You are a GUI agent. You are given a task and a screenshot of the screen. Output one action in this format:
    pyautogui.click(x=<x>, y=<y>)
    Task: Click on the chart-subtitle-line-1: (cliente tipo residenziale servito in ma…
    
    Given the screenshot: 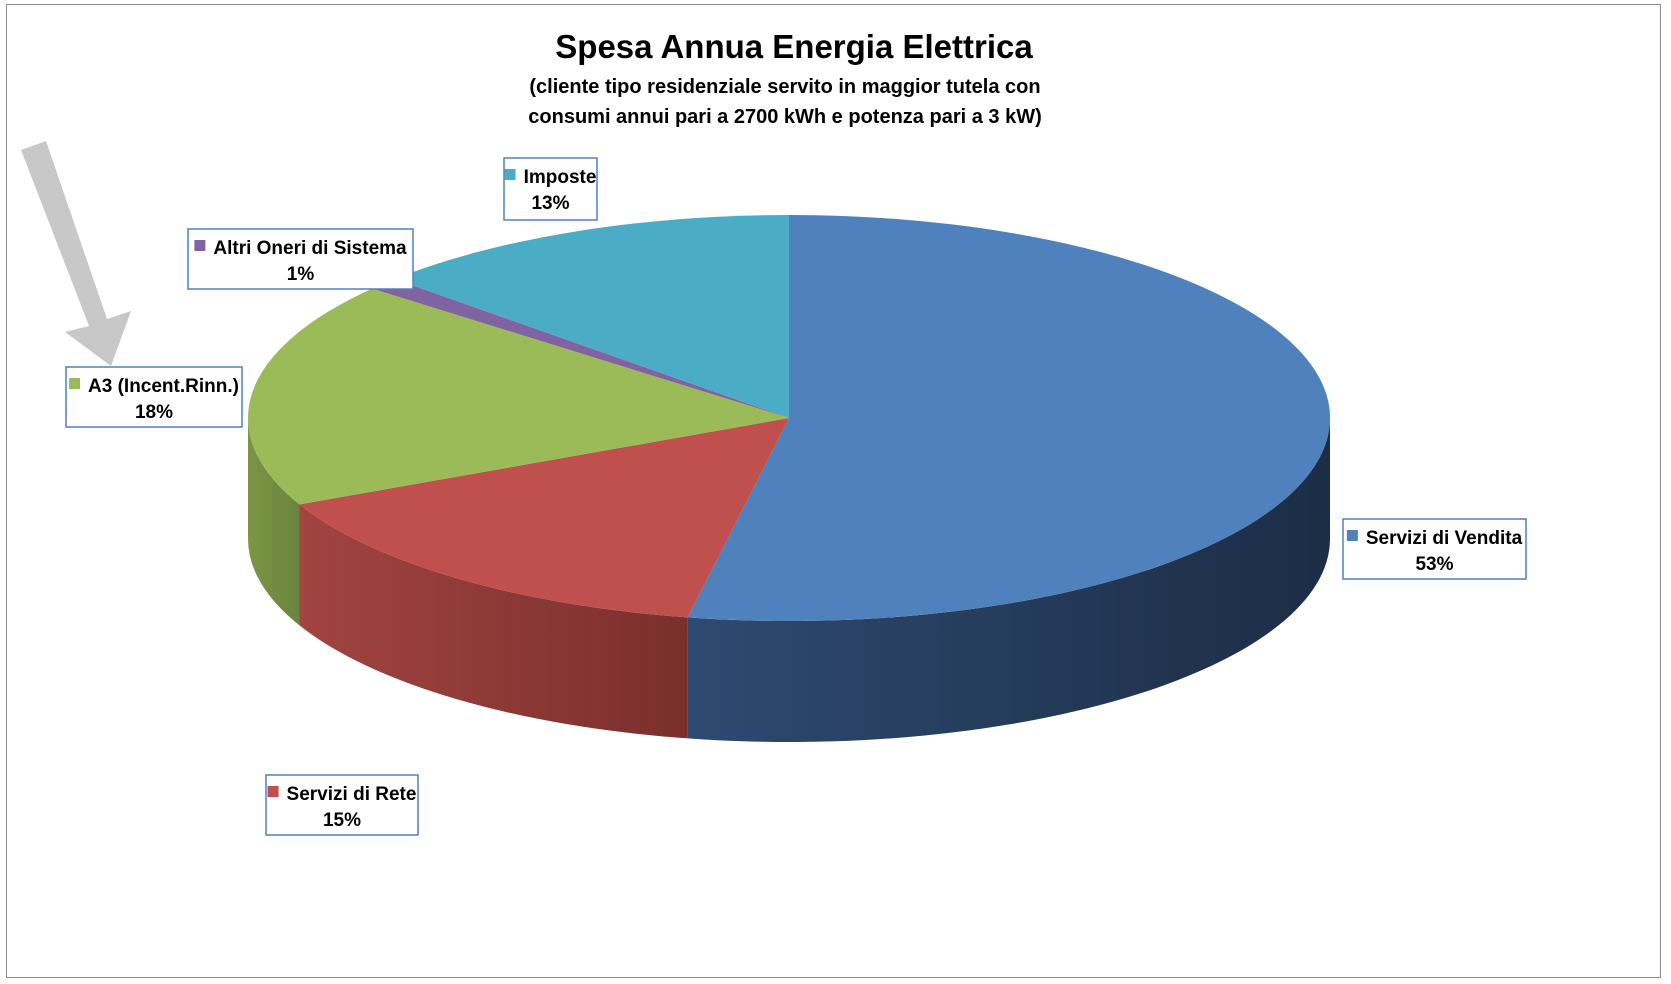 What is the action you would take?
    pyautogui.click(x=784, y=87)
    